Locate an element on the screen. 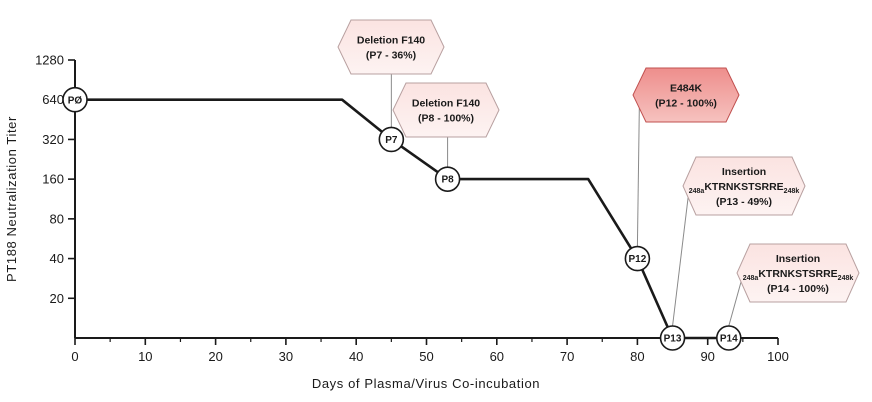  x-tick-label: 0 is located at coordinates (74, 356).